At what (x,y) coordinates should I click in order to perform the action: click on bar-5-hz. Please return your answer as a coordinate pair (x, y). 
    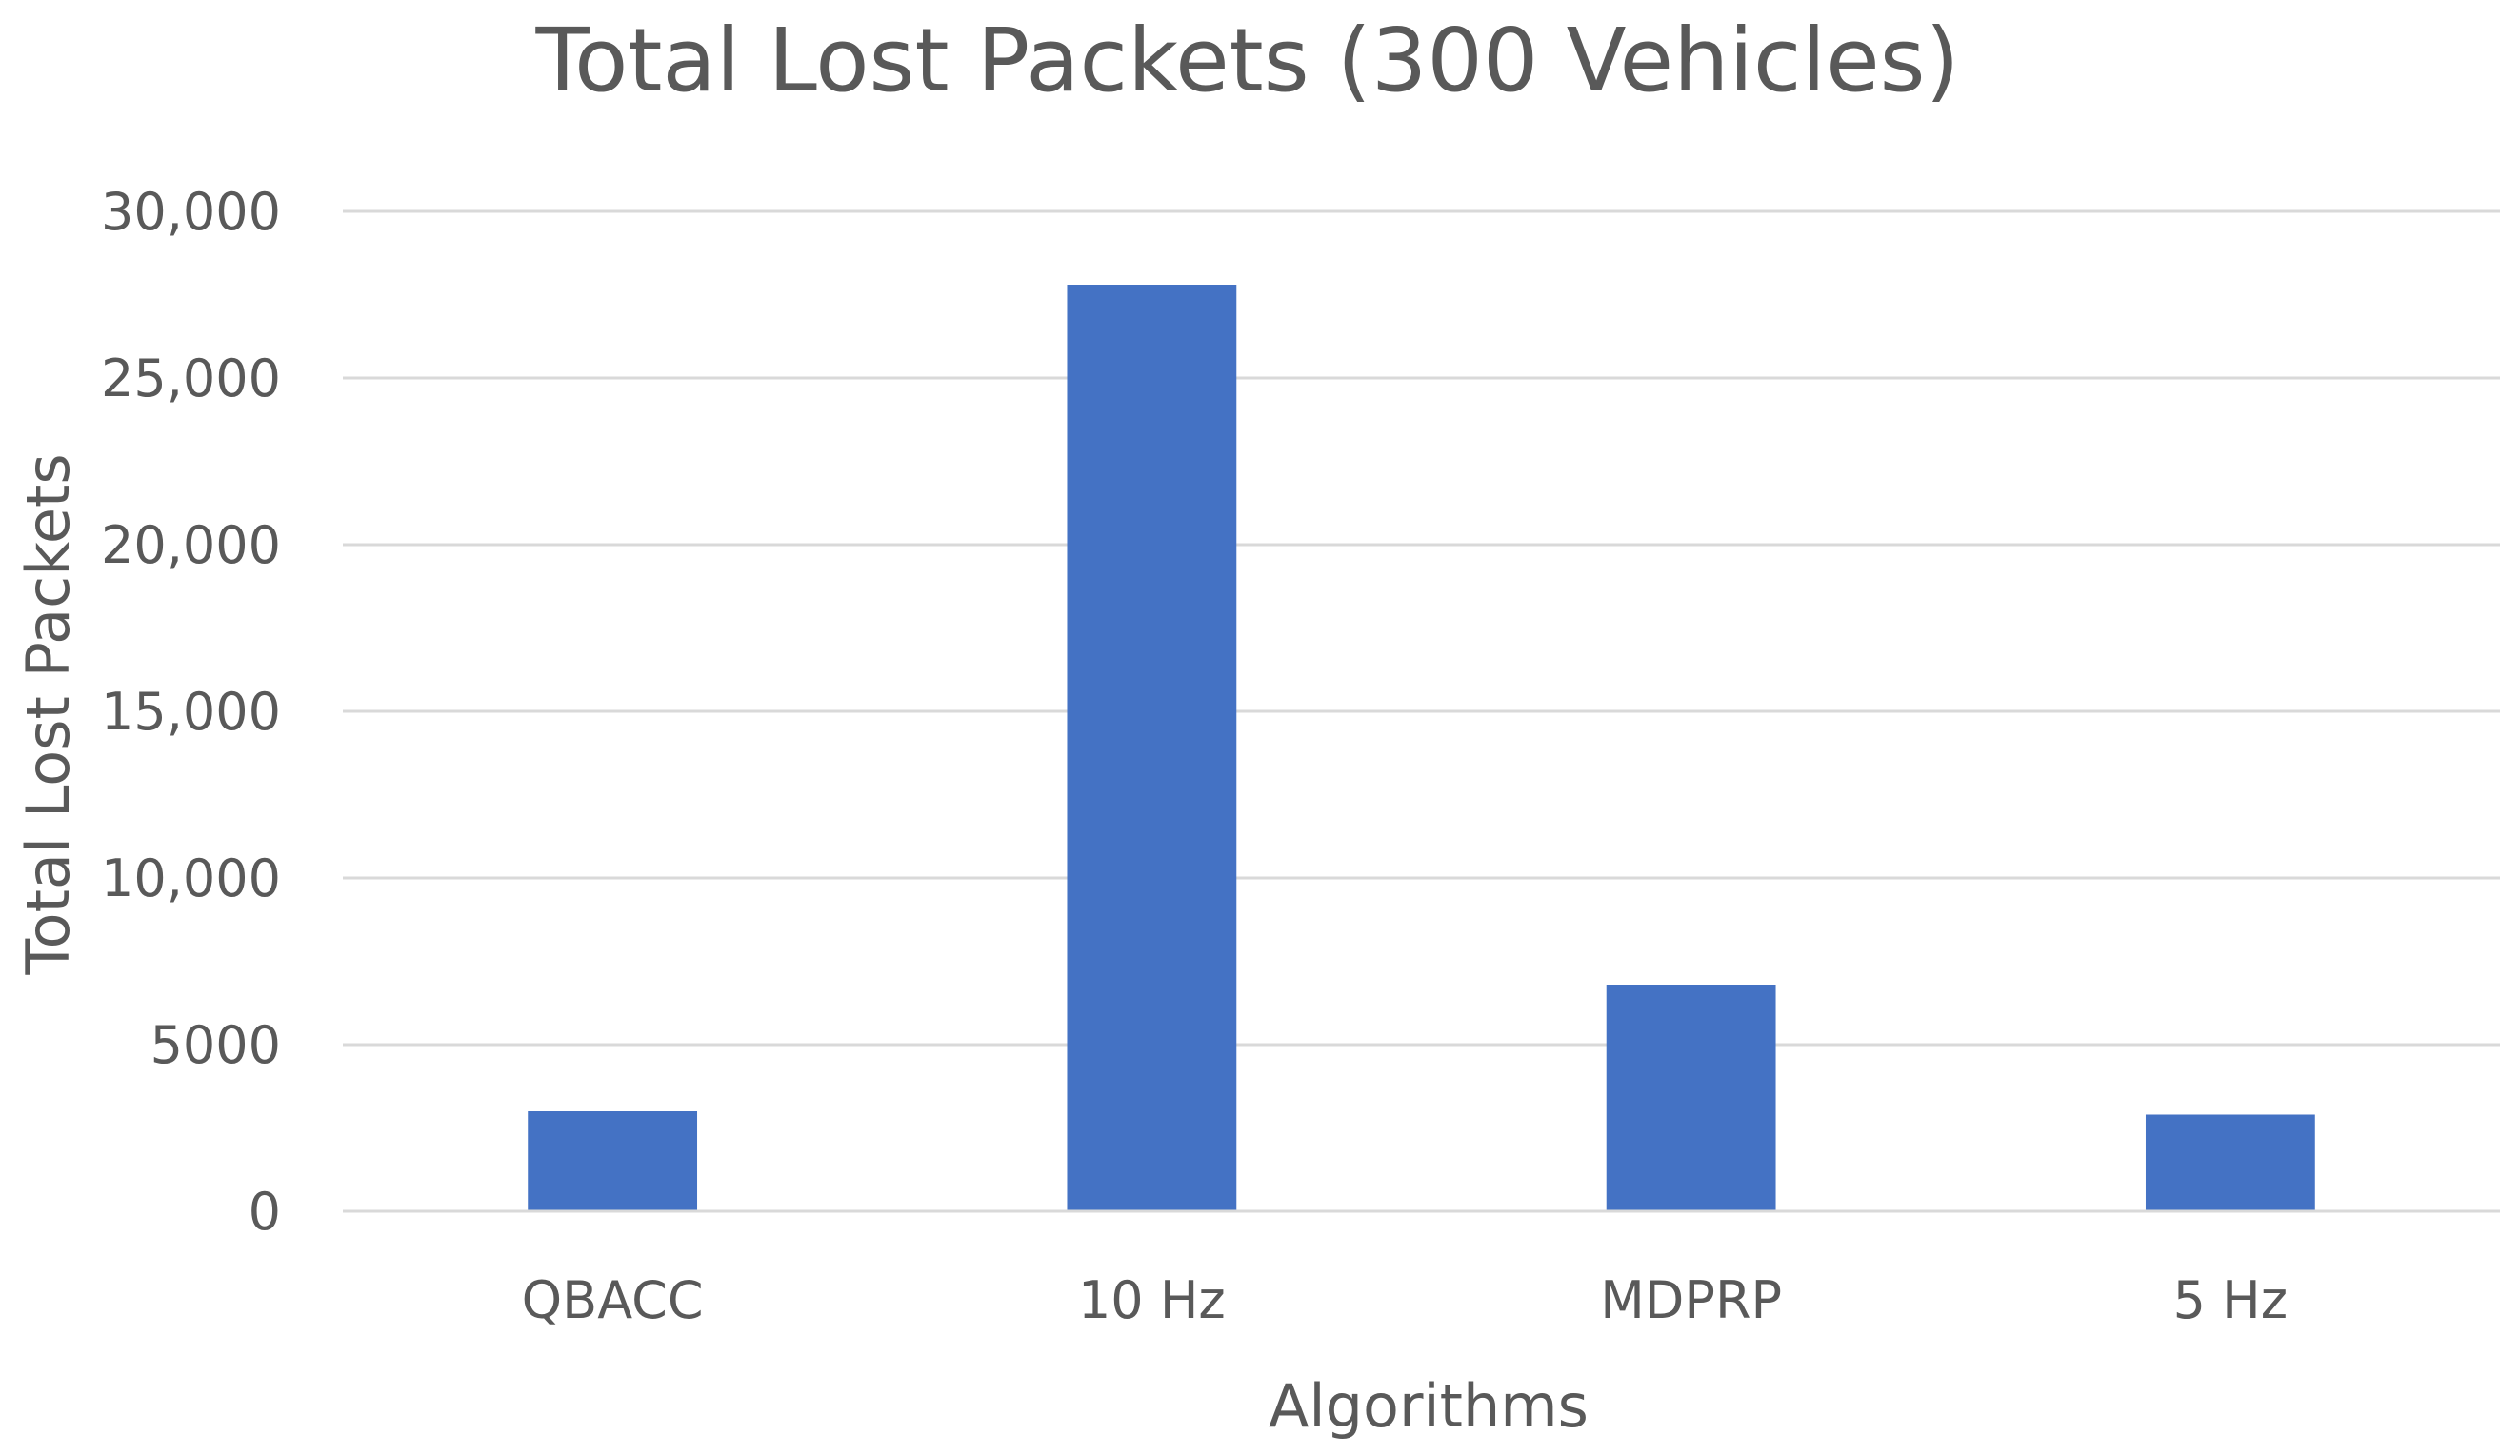
    Looking at the image, I should click on (2230, 1162).